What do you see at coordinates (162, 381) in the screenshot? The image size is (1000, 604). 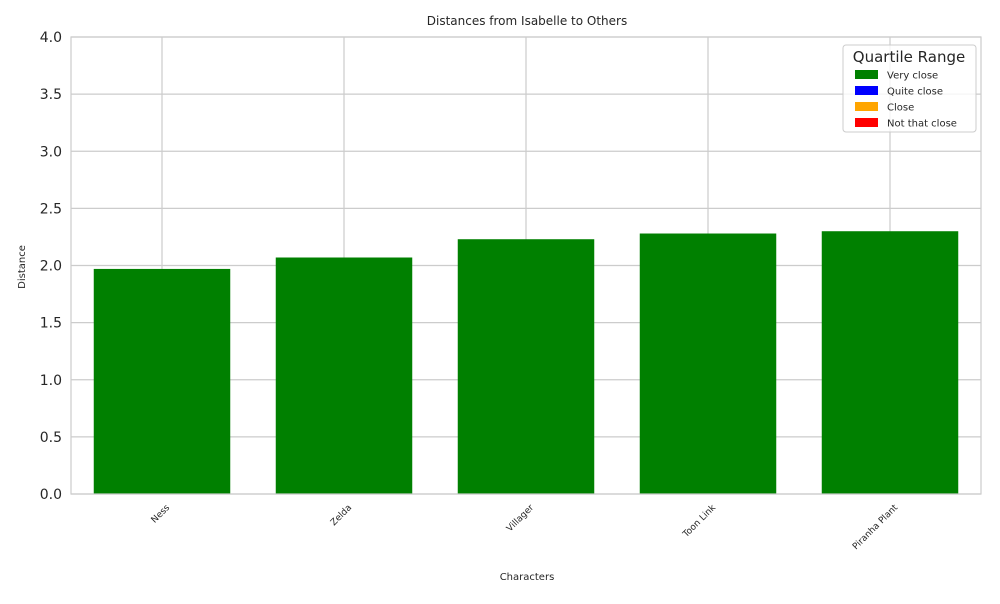 I see `bar-ness` at bounding box center [162, 381].